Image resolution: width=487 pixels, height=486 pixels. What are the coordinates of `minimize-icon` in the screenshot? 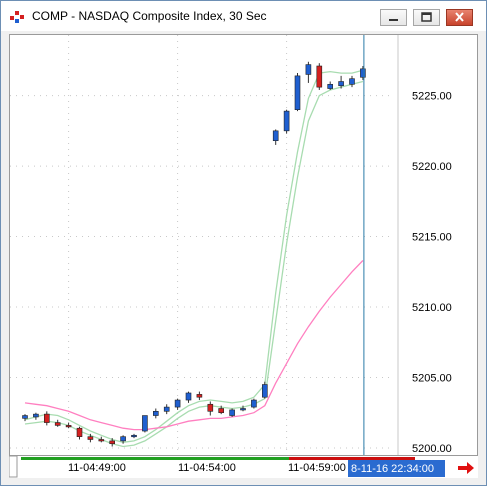 It's located at (393, 20).